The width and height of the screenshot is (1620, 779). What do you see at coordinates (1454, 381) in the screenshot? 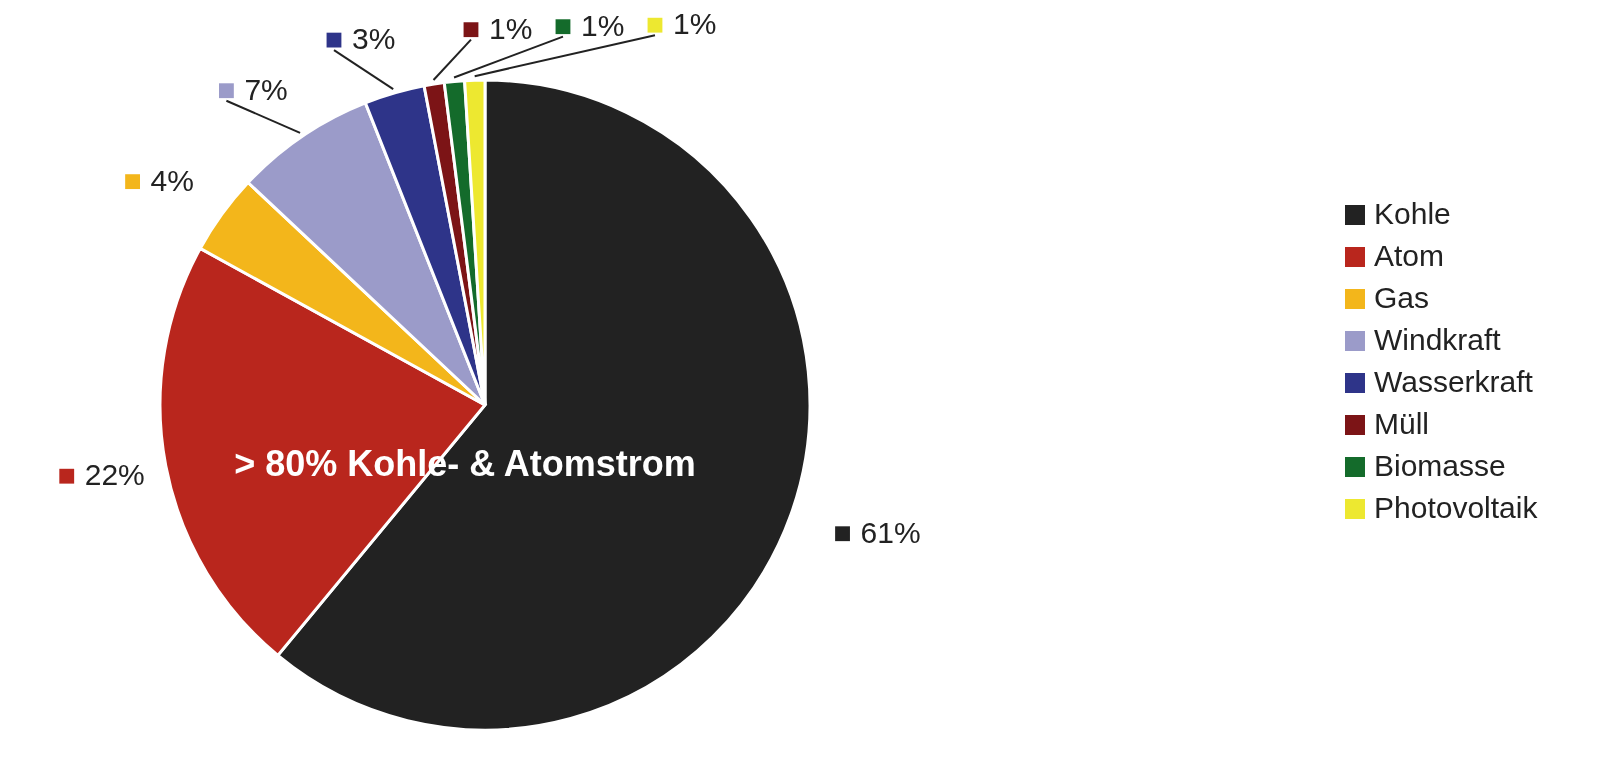
I see `legend-label: Wasserkraft` at bounding box center [1454, 381].